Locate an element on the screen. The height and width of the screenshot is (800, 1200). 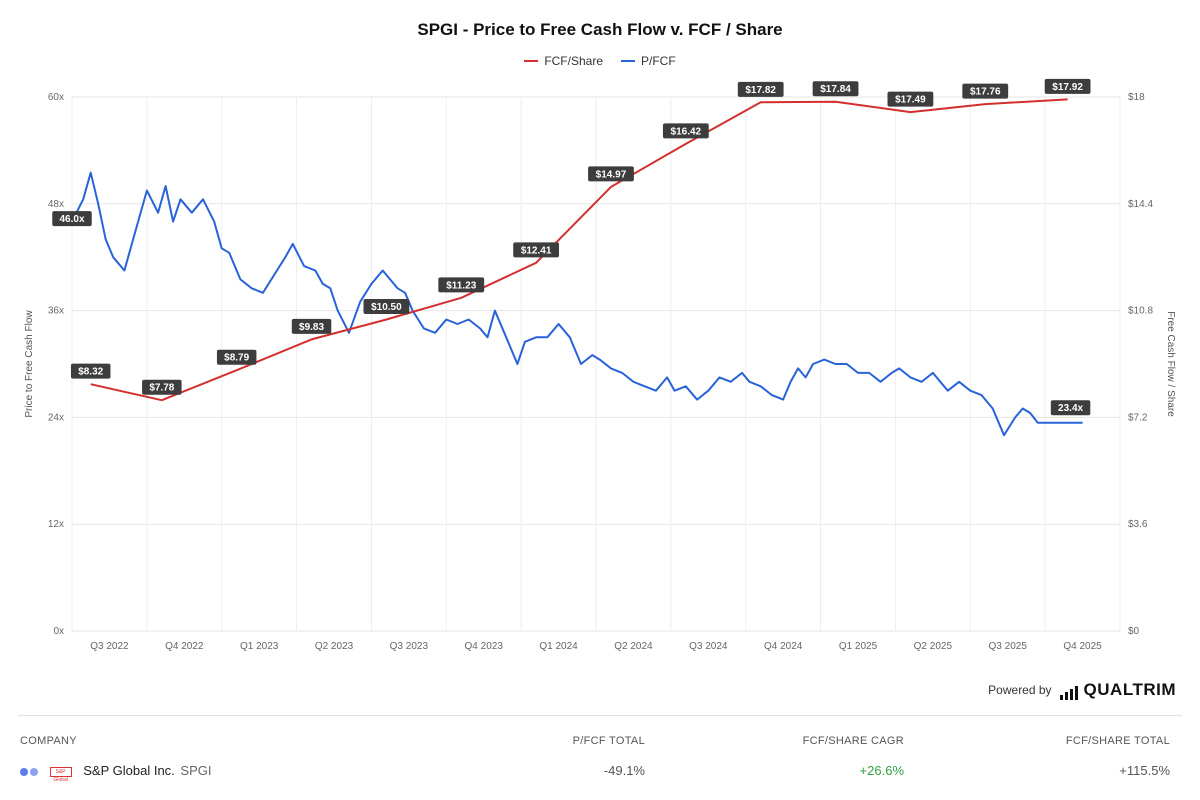
col-header-fcf-share-cagr: FCF/SHARE CAGR is located at coordinates (853, 741).